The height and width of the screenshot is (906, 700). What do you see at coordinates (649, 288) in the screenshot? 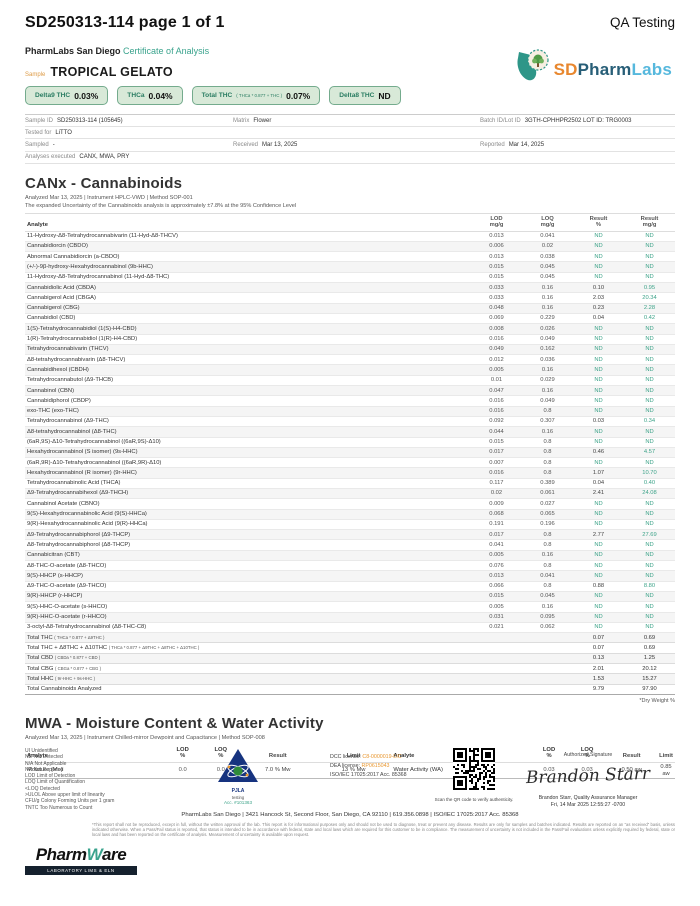
I see `result-mg-cell: 0.95` at bounding box center [649, 288].